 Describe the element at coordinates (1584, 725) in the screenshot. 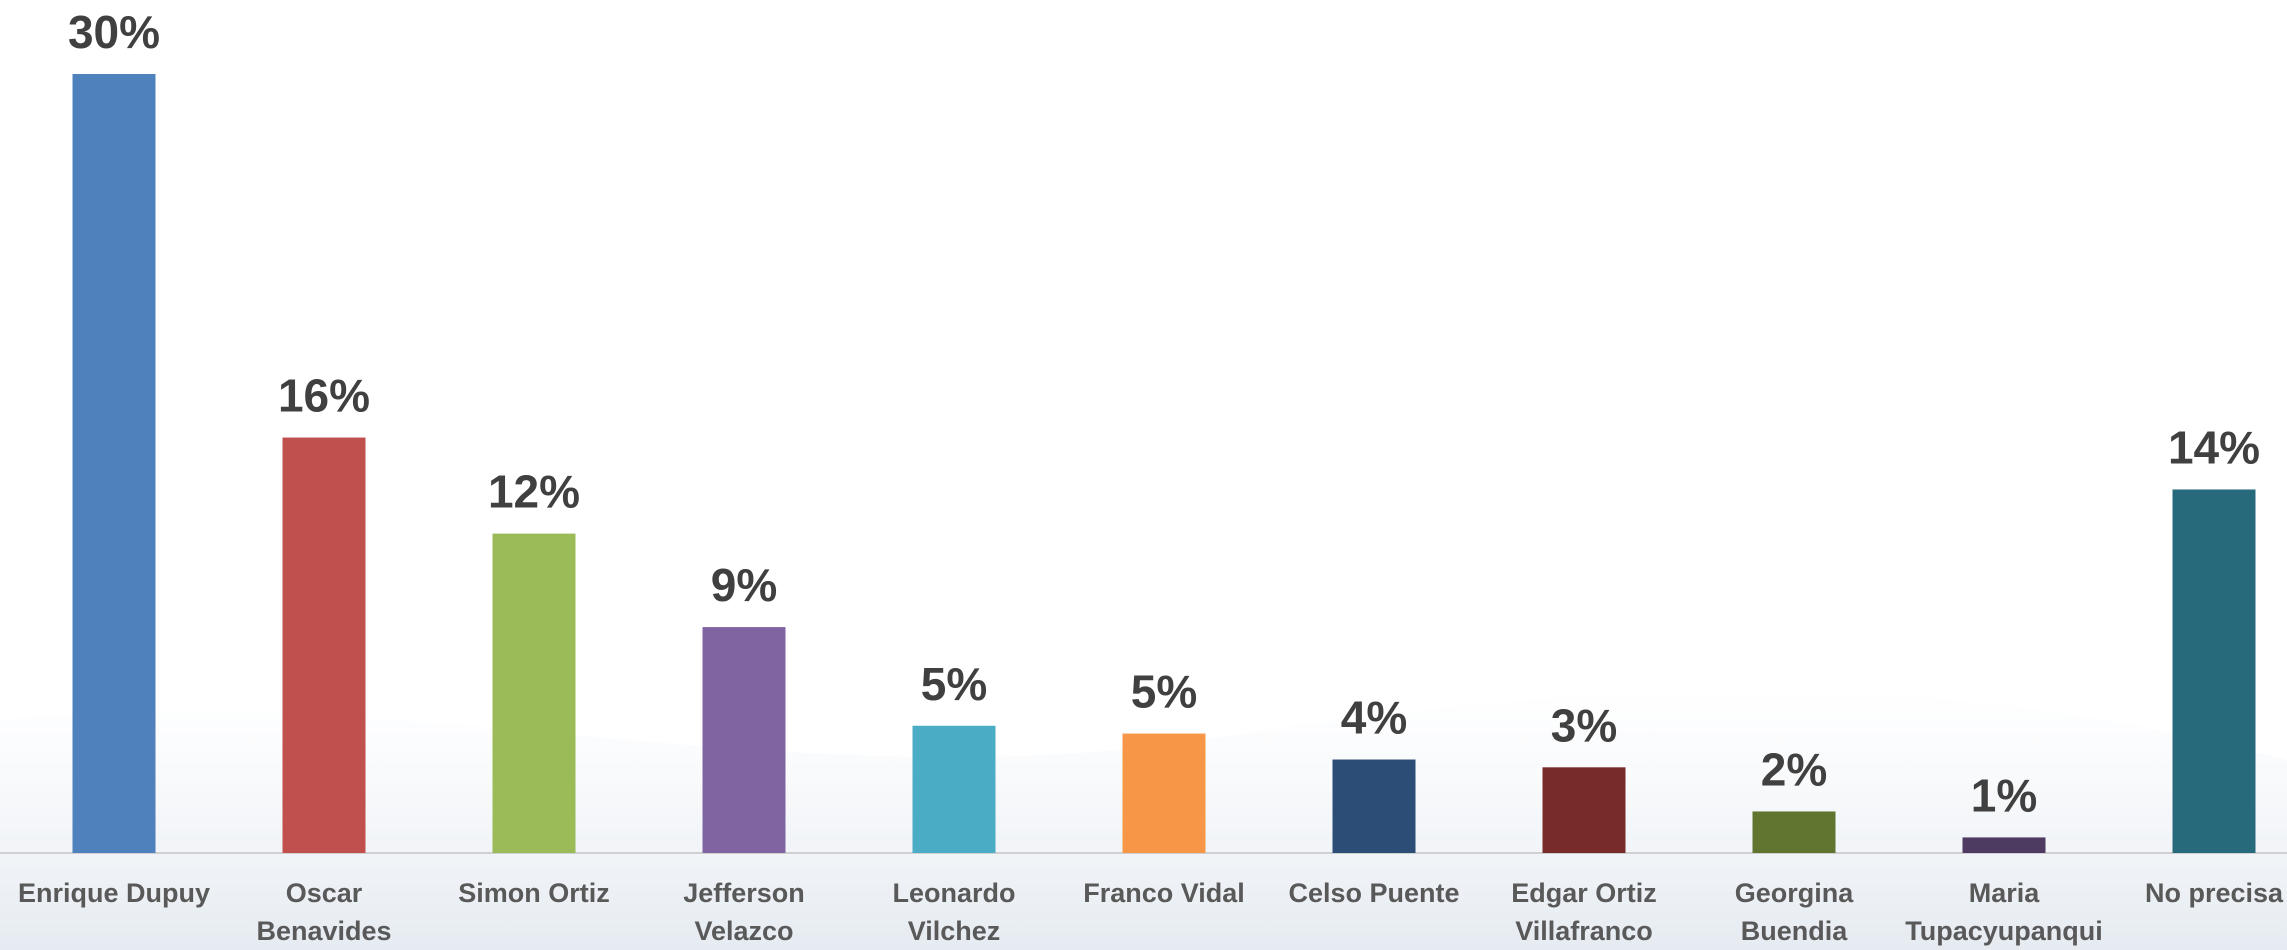

I see `value-label: 3%` at that location.